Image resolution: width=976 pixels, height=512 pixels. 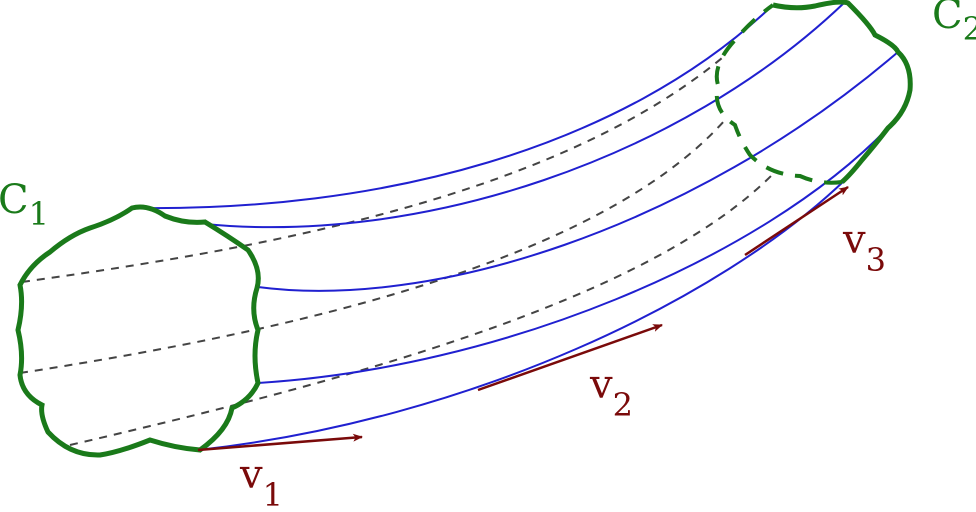 What do you see at coordinates (138, 331) in the screenshot?
I see `curve-c1` at bounding box center [138, 331].